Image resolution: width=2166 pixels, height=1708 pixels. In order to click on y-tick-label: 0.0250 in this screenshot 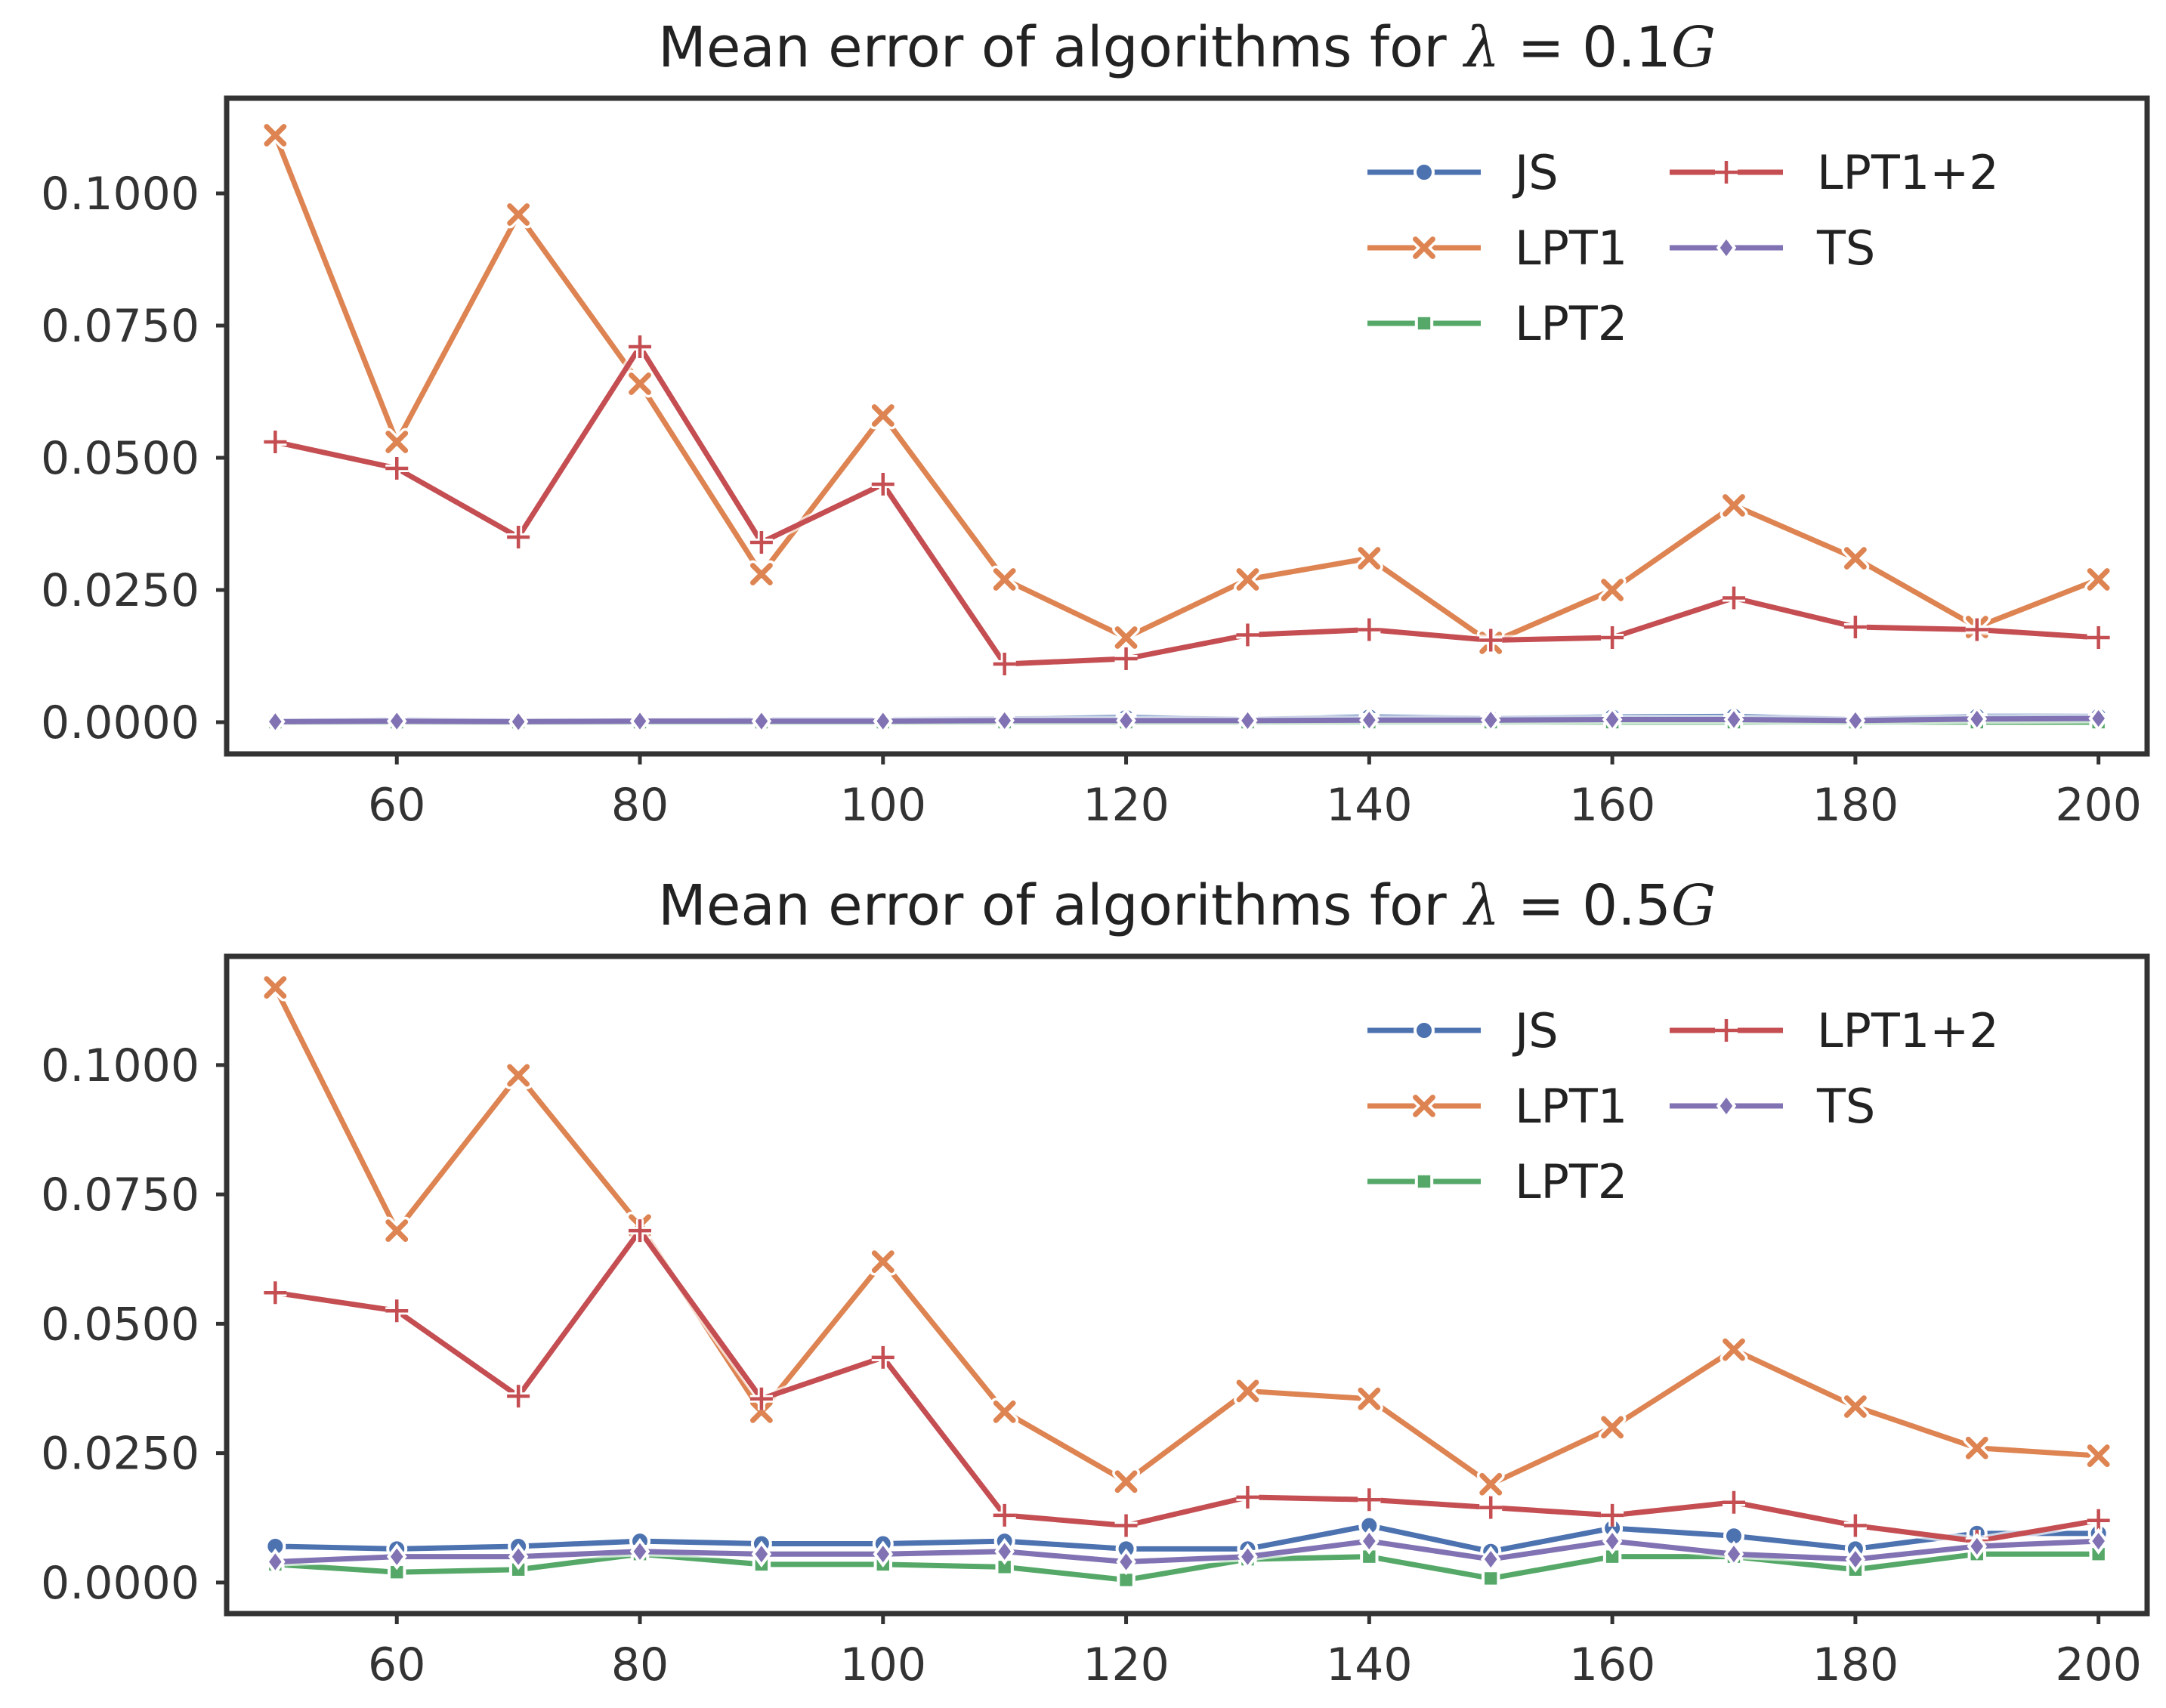, I will do `click(120, 590)`.